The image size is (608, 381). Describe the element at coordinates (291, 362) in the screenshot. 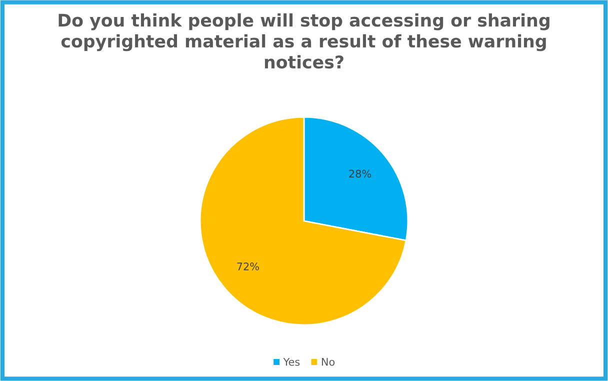

I see `legend-label: Yes` at that location.